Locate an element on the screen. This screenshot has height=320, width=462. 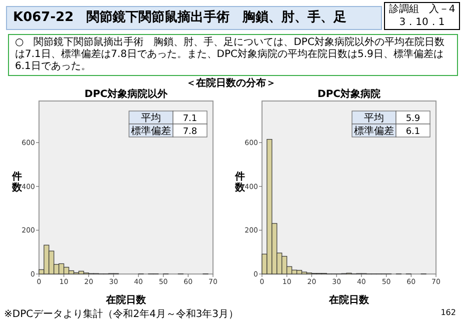
text: 162 is located at coordinates (448, 312).